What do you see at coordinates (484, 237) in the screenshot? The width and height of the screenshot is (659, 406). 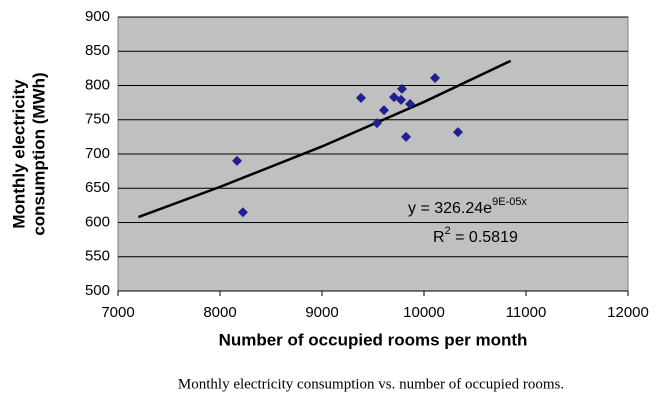 I see `r-squared-value: = 0.5819` at bounding box center [484, 237].